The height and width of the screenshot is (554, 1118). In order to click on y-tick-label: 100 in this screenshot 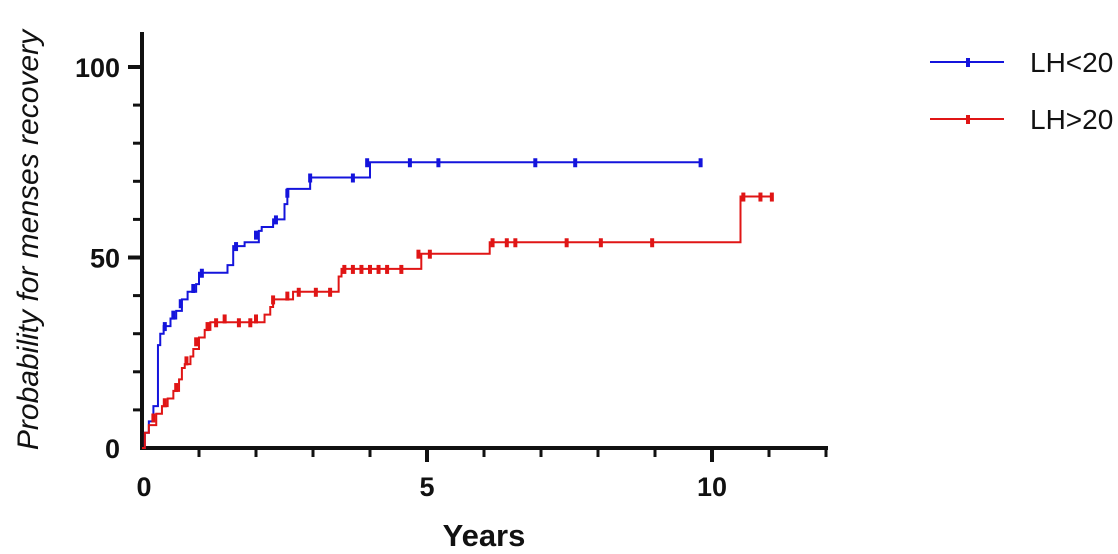, I will do `click(97, 68)`.